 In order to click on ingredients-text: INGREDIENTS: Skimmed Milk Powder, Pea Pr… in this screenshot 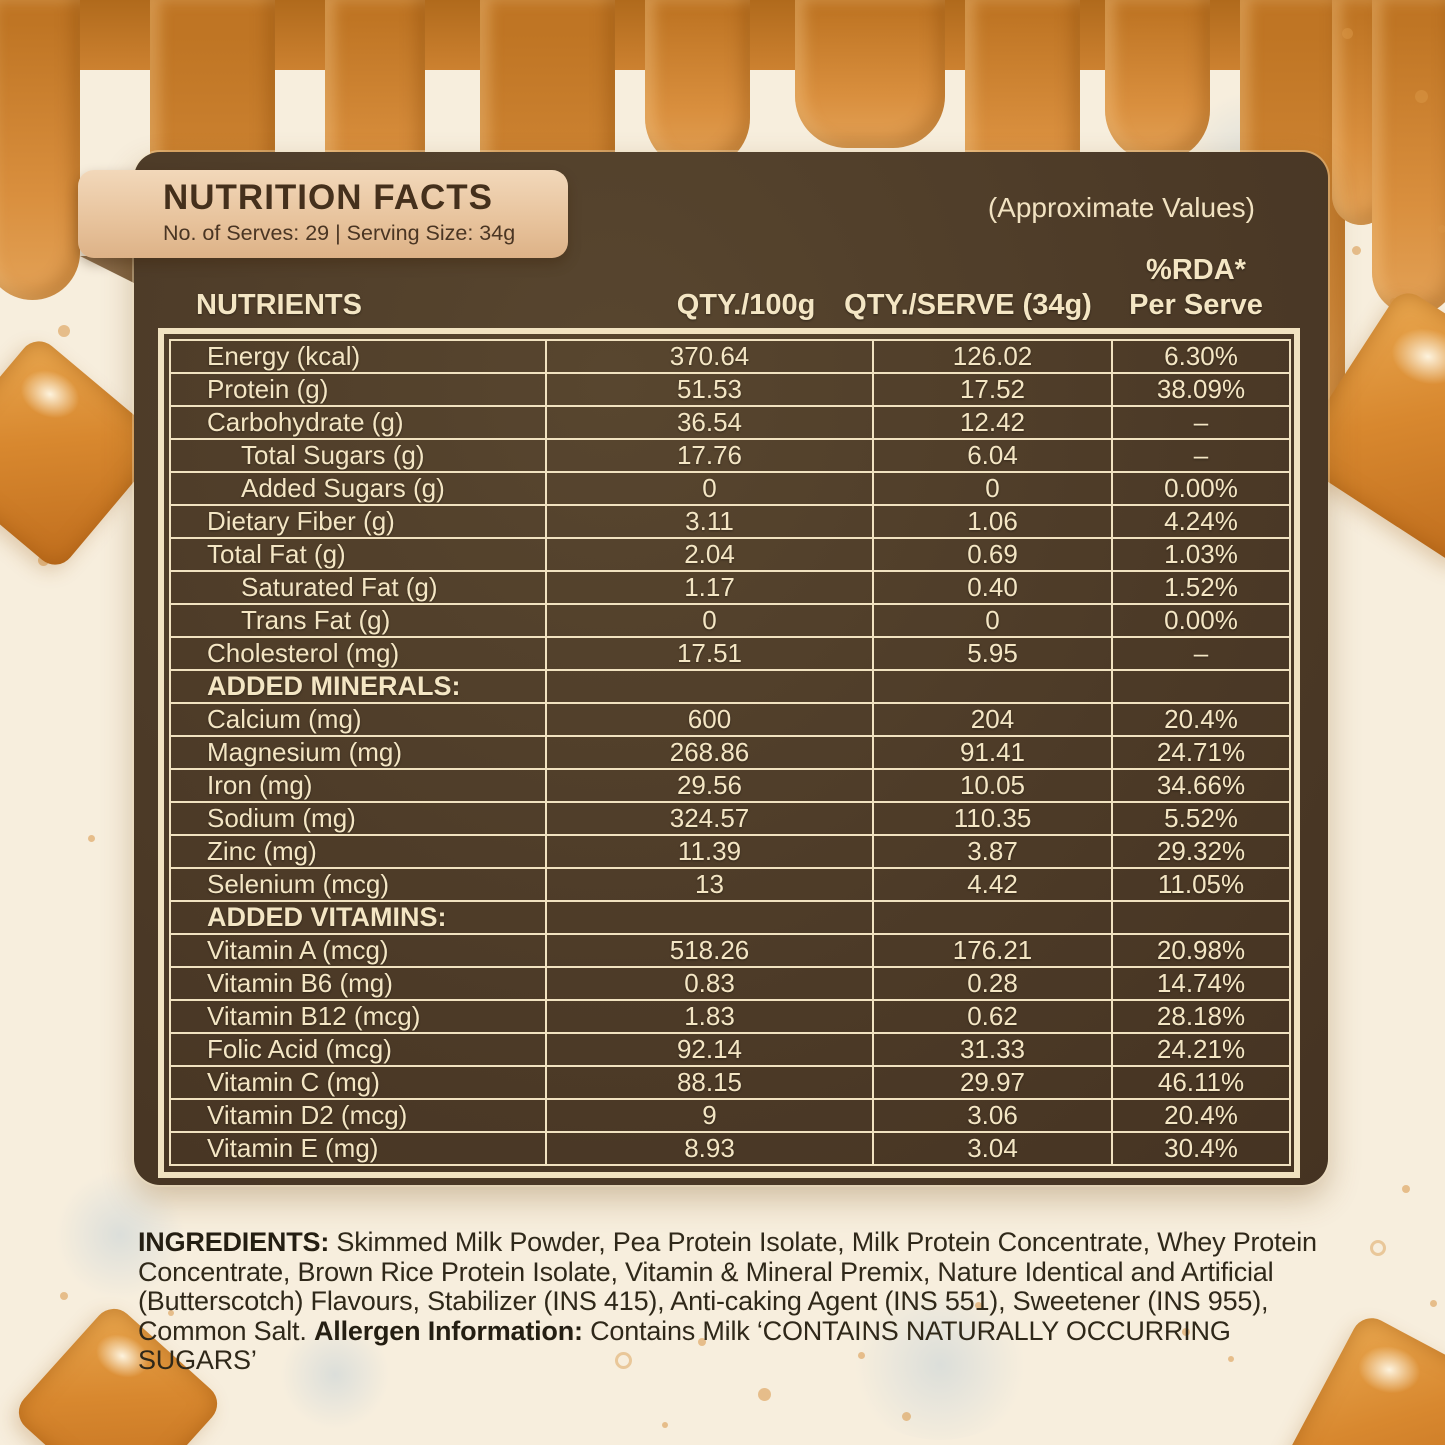, I will do `click(728, 1301)`.